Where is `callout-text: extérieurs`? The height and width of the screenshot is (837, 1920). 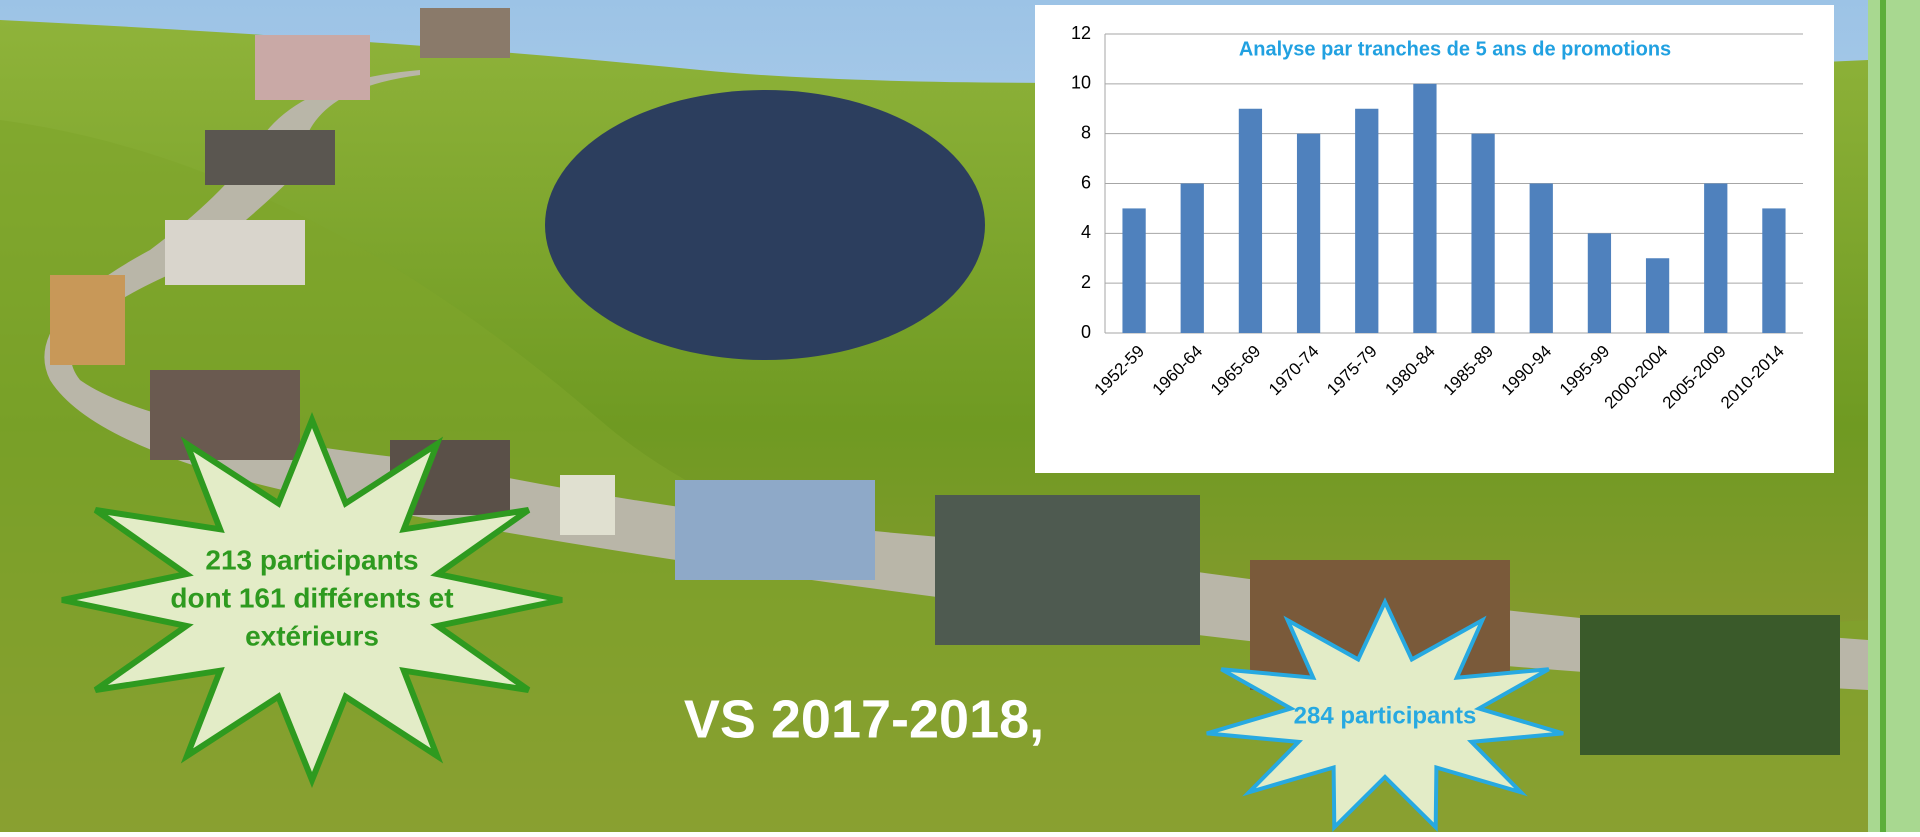
callout-text: extérieurs is located at coordinates (312, 635).